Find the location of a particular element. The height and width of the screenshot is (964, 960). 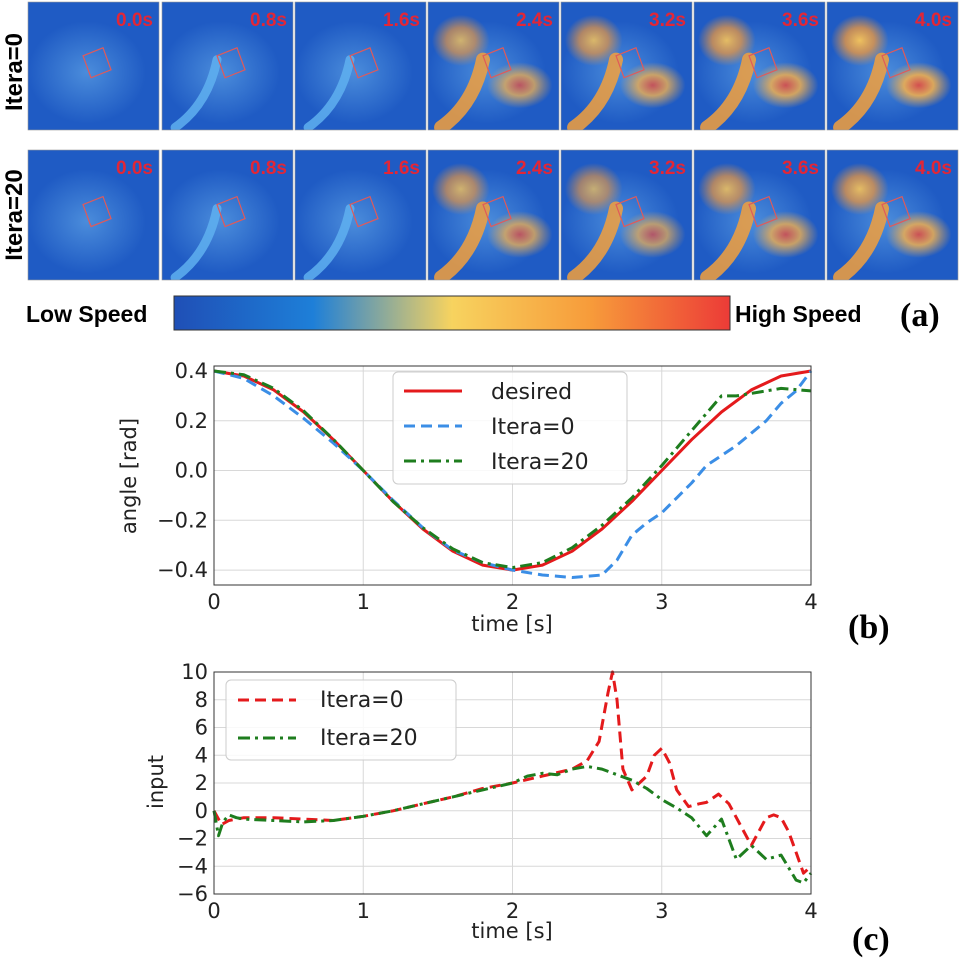

colorbar-gradient is located at coordinates (452, 313).